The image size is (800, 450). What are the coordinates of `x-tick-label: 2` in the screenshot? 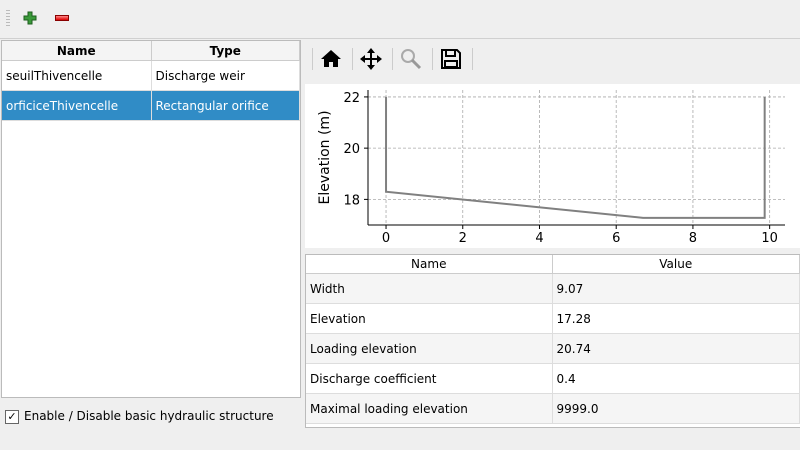 It's located at (463, 238).